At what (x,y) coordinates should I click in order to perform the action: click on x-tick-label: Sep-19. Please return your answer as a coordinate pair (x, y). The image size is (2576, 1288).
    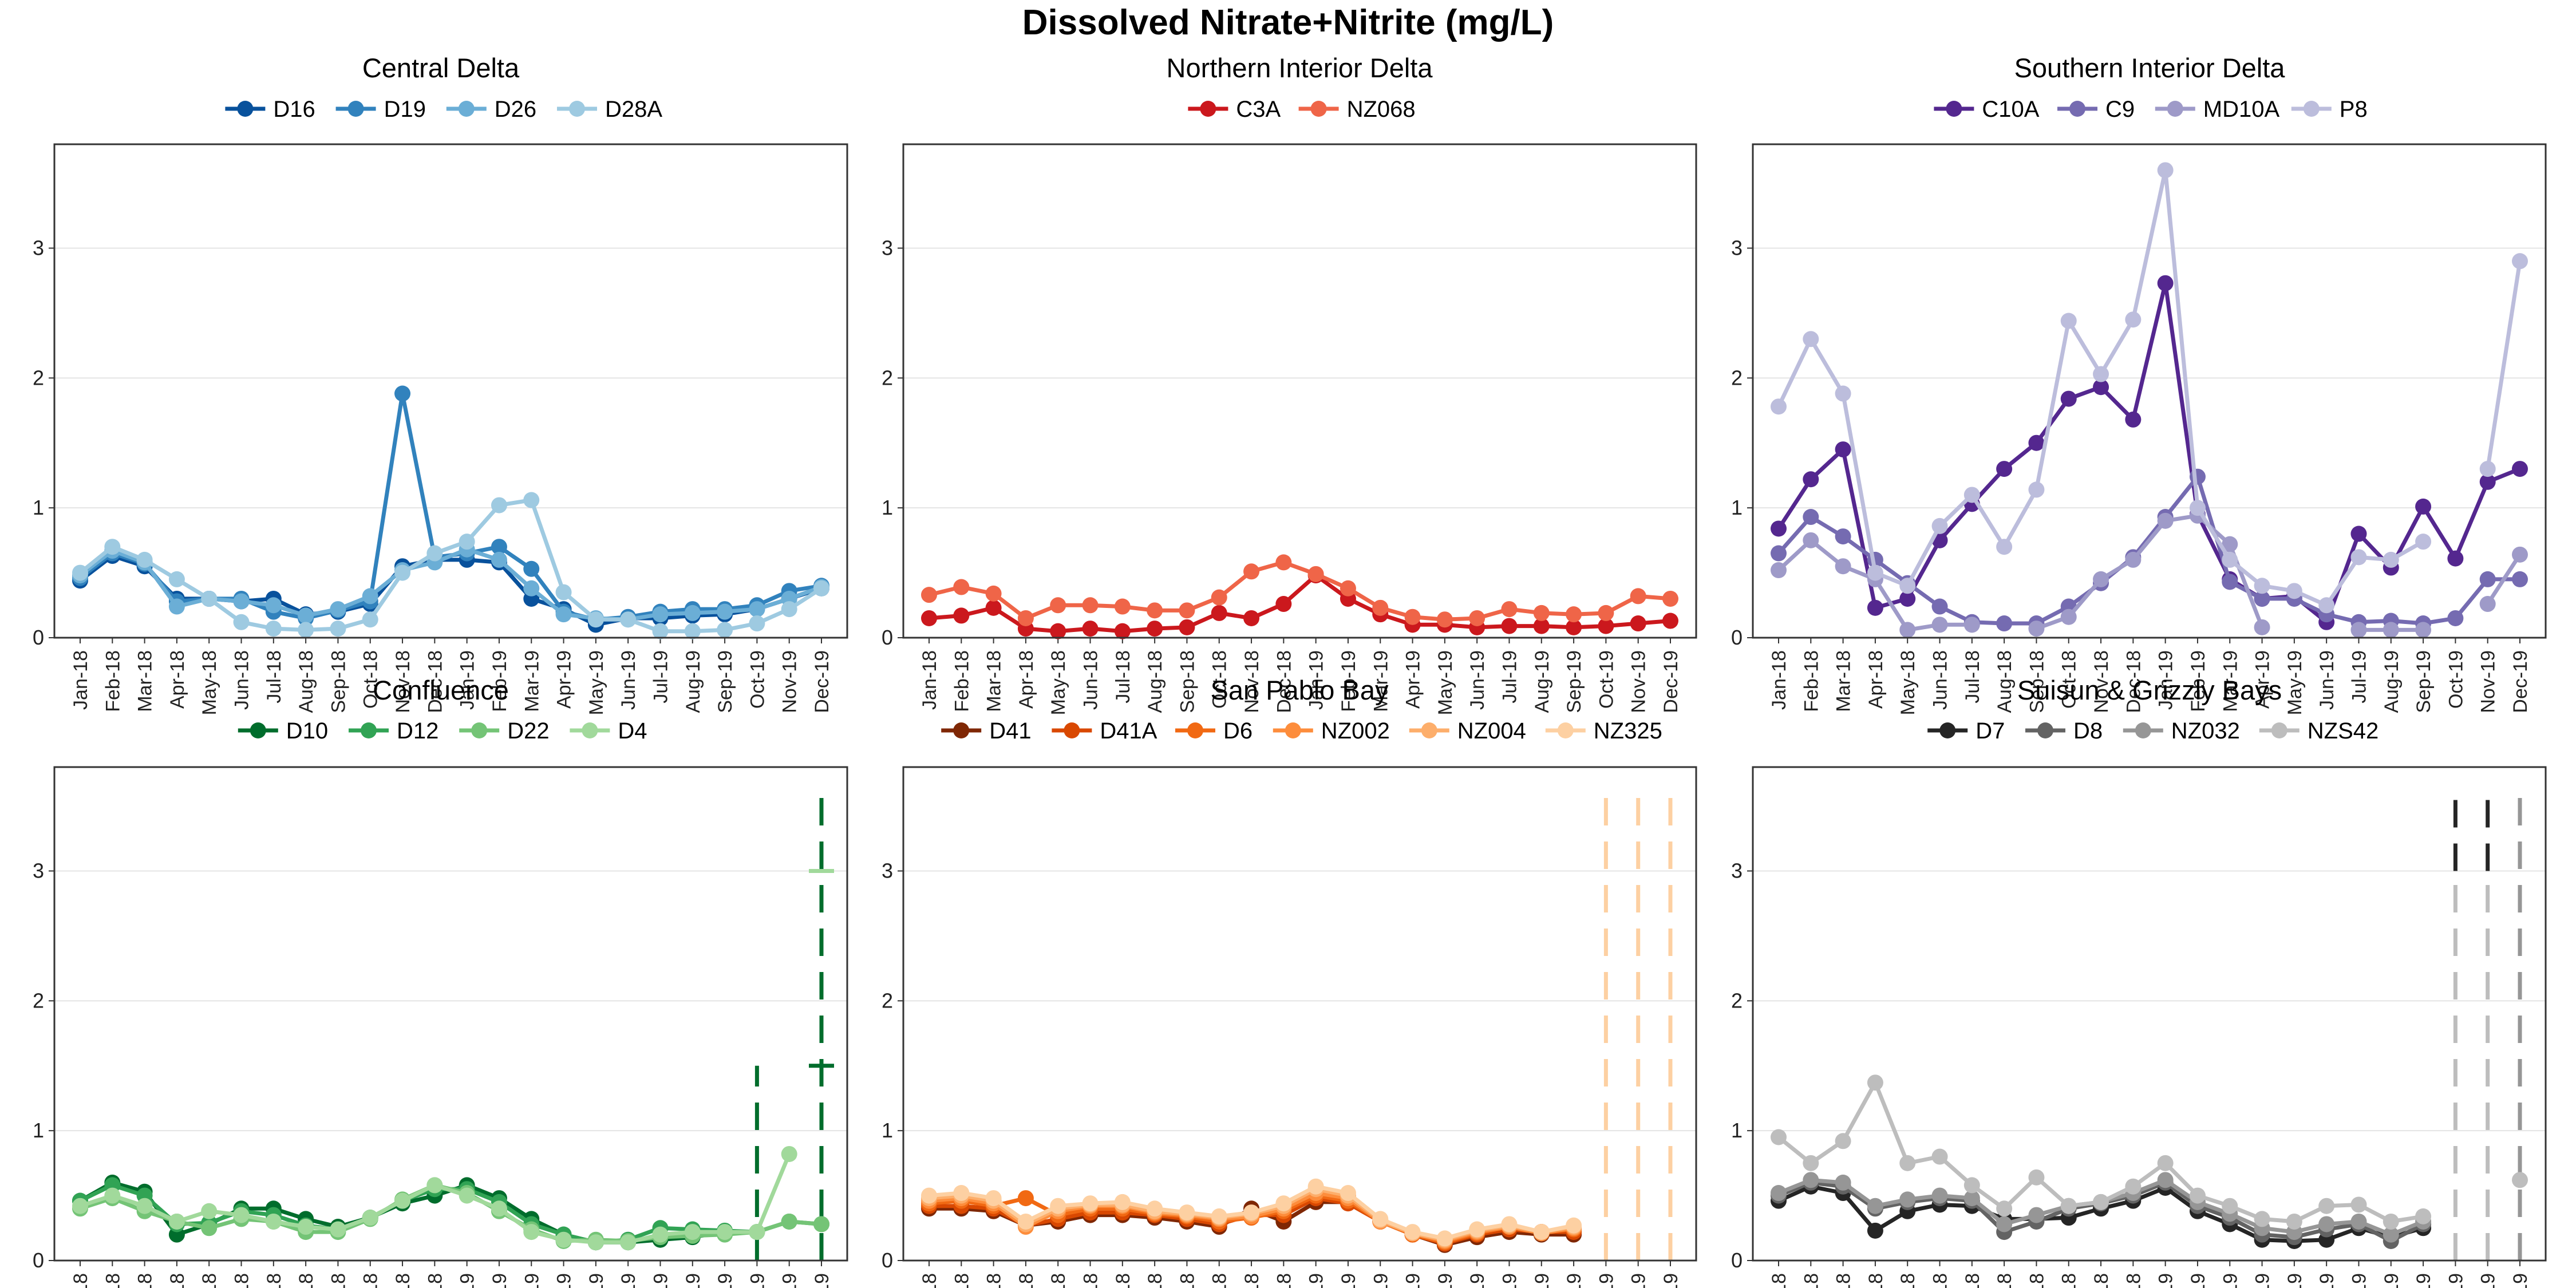
    Looking at the image, I should click on (2424, 681).